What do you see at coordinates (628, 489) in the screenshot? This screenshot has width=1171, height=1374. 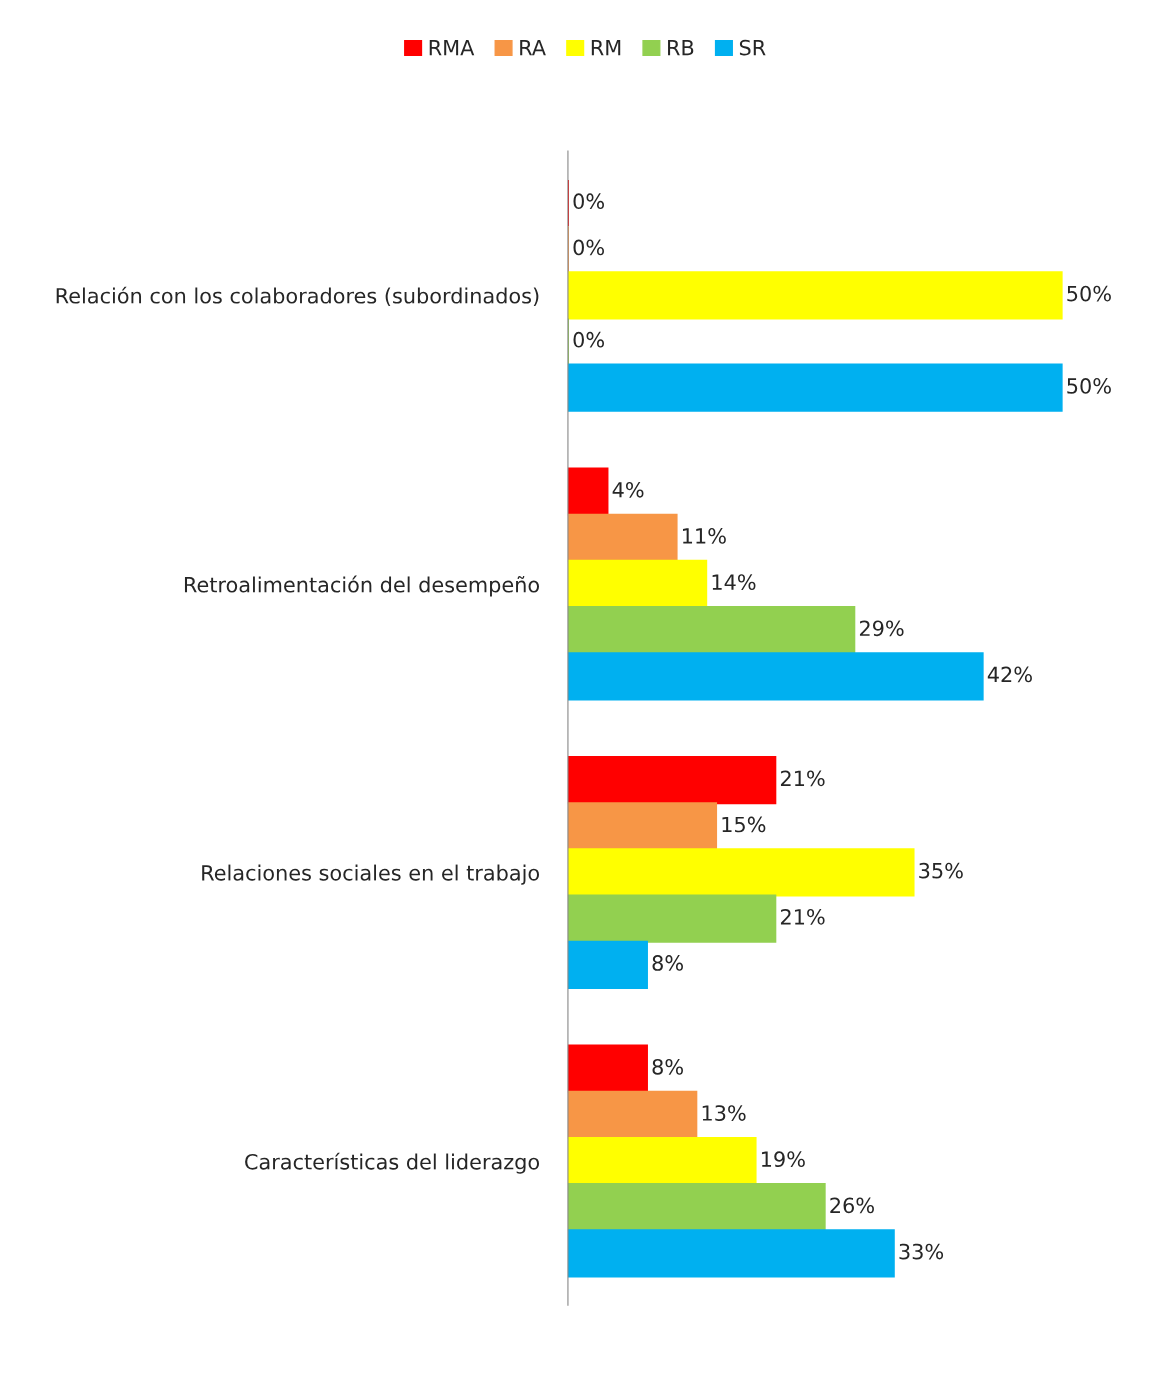 I see `data-label: 4%` at bounding box center [628, 489].